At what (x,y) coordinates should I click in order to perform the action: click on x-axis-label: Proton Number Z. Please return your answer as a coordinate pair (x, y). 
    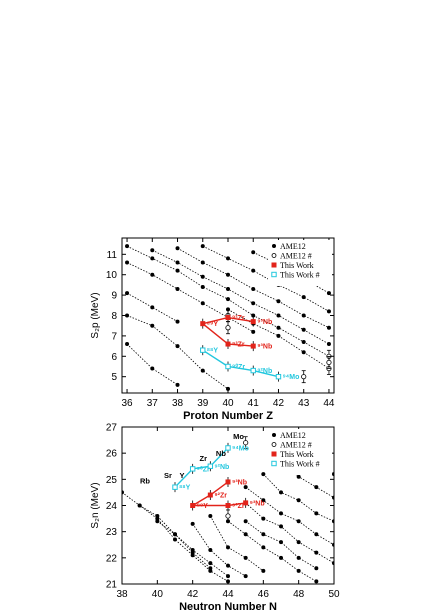
    Looking at the image, I should click on (228, 416).